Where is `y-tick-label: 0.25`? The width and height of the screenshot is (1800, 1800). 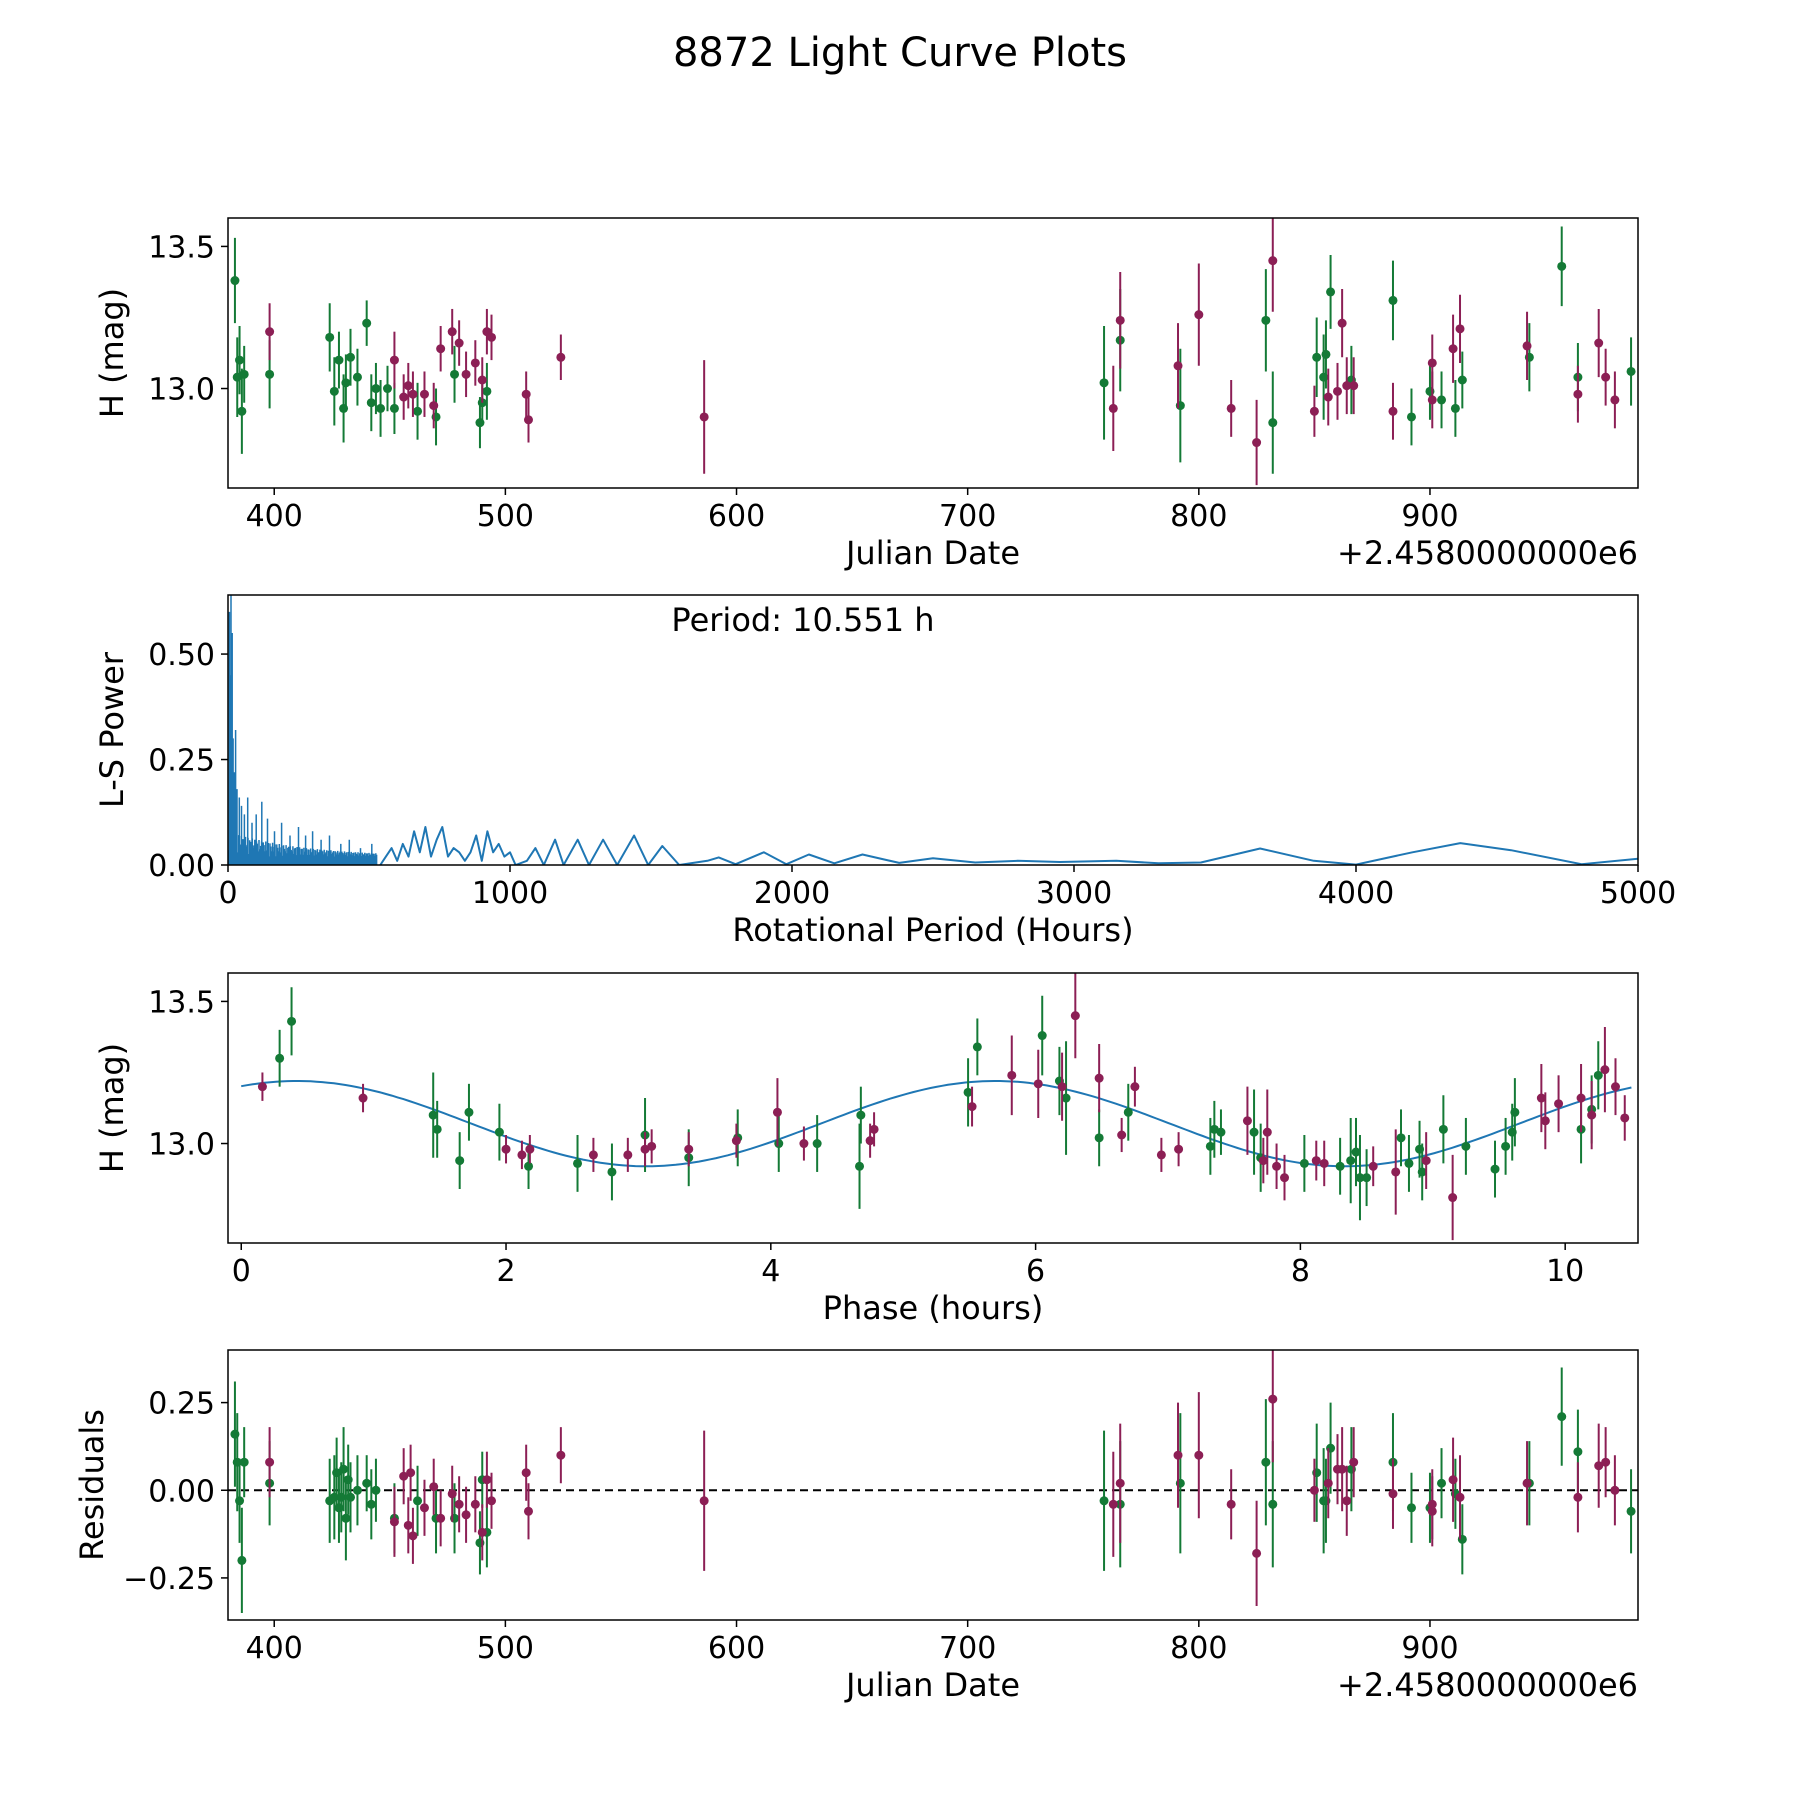 y-tick-label: 0.25 is located at coordinates (181, 761).